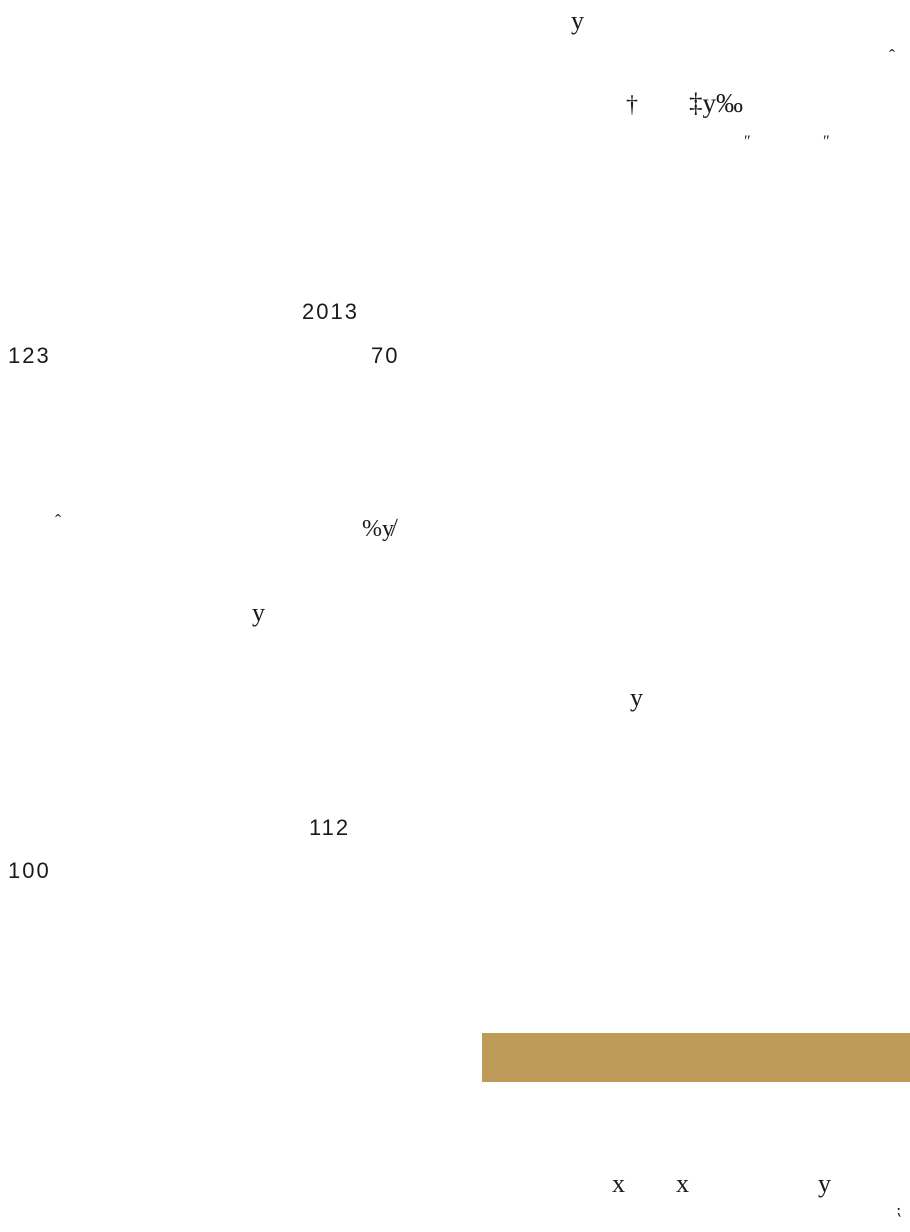  What do you see at coordinates (29, 355) in the screenshot?
I see `number-123: 123` at bounding box center [29, 355].